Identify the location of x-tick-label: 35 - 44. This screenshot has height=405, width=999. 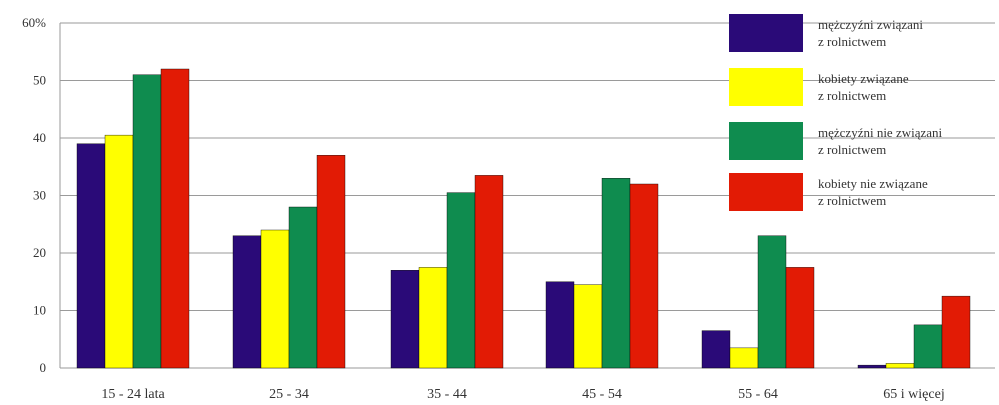
(447, 394).